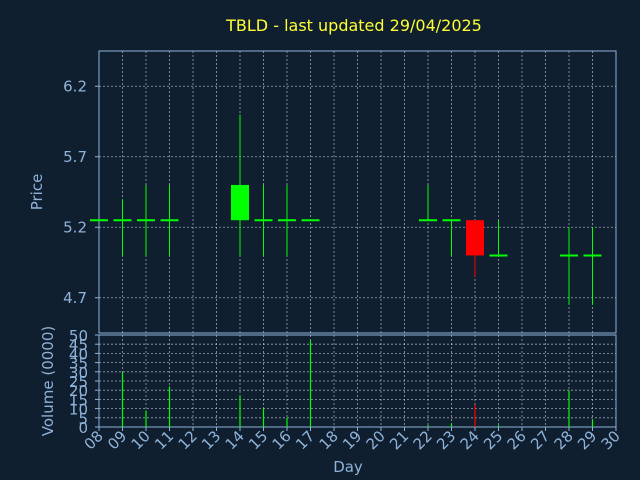  I want to click on price-axis-label: Price, so click(37, 192).